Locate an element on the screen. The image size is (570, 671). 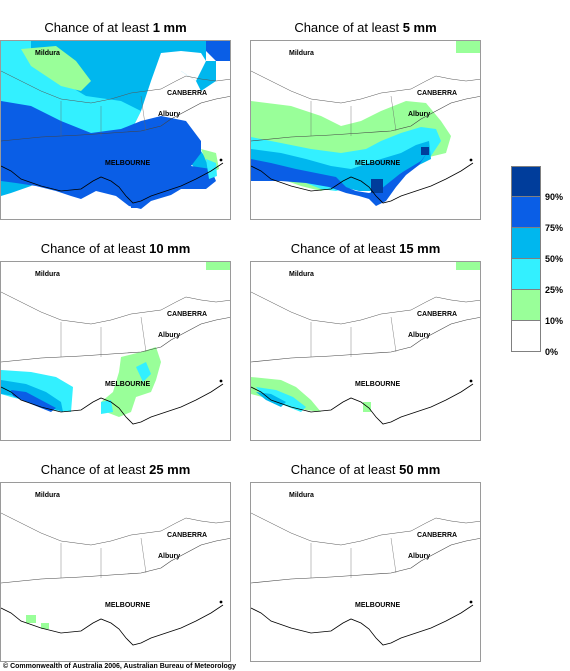
map-15mm: Mildura CANBERRA Albury MELBOURNE is located at coordinates (365, 351).